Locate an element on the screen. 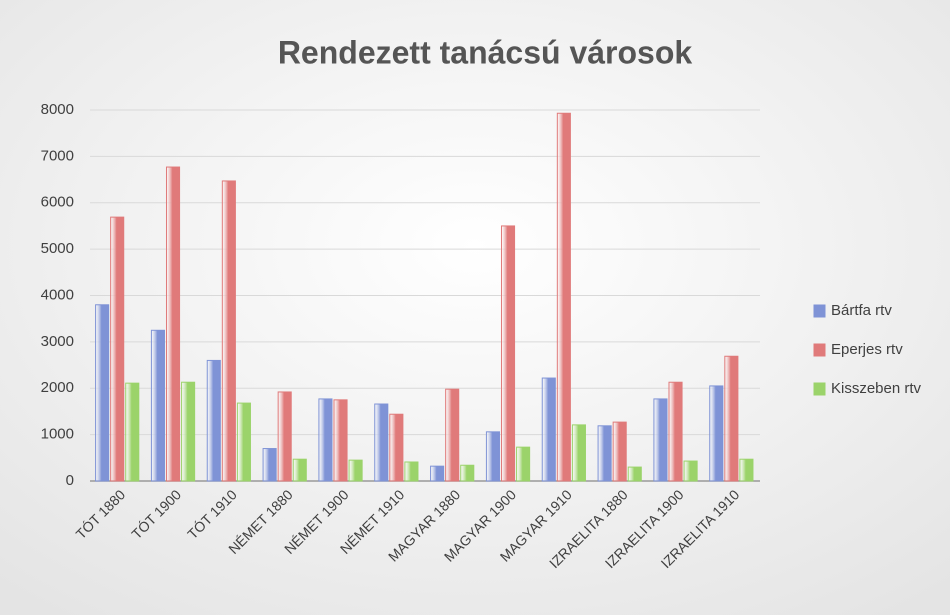 The height and width of the screenshot is (615, 950). y-tick-label: 1000 is located at coordinates (57, 434).